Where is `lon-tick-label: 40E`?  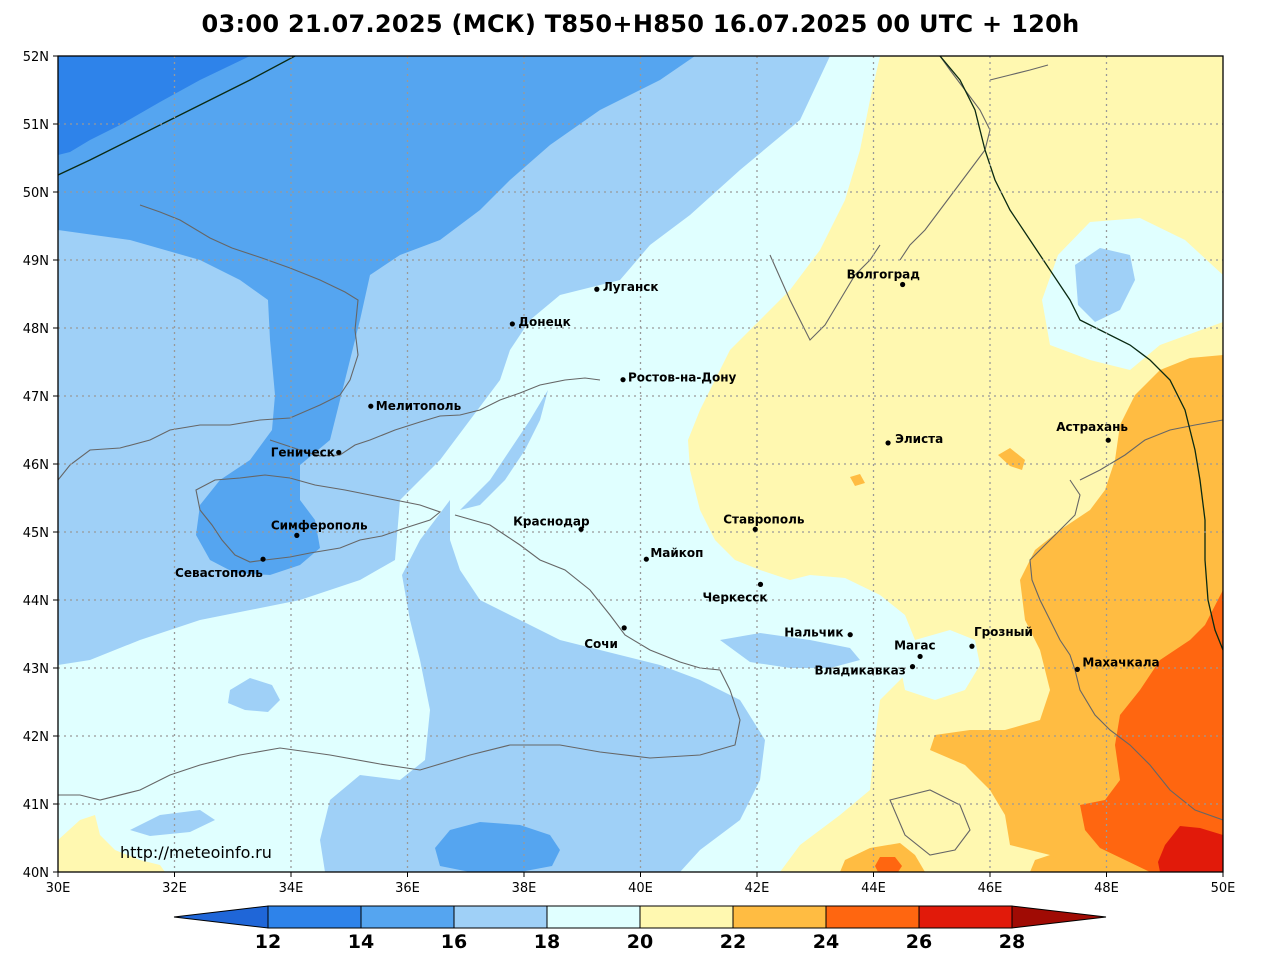
lon-tick-label: 40E is located at coordinates (640, 888).